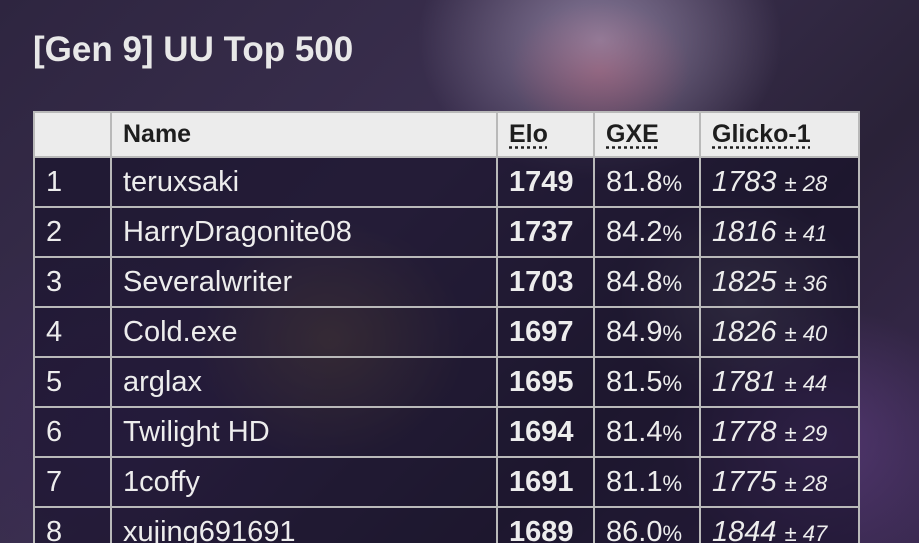 The height and width of the screenshot is (543, 919). Describe the element at coordinates (193, 49) in the screenshot. I see `page-title: [Gen 9] UU Top 500` at that location.